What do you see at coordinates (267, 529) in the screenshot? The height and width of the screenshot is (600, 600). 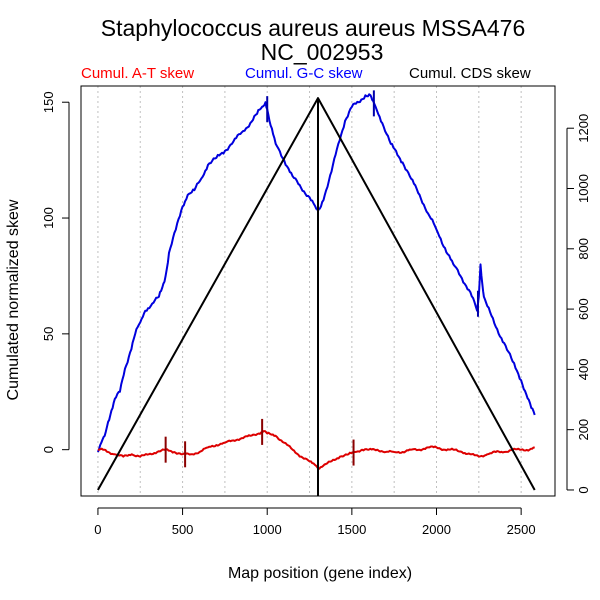 I see `x-tick-label: 1000` at bounding box center [267, 529].